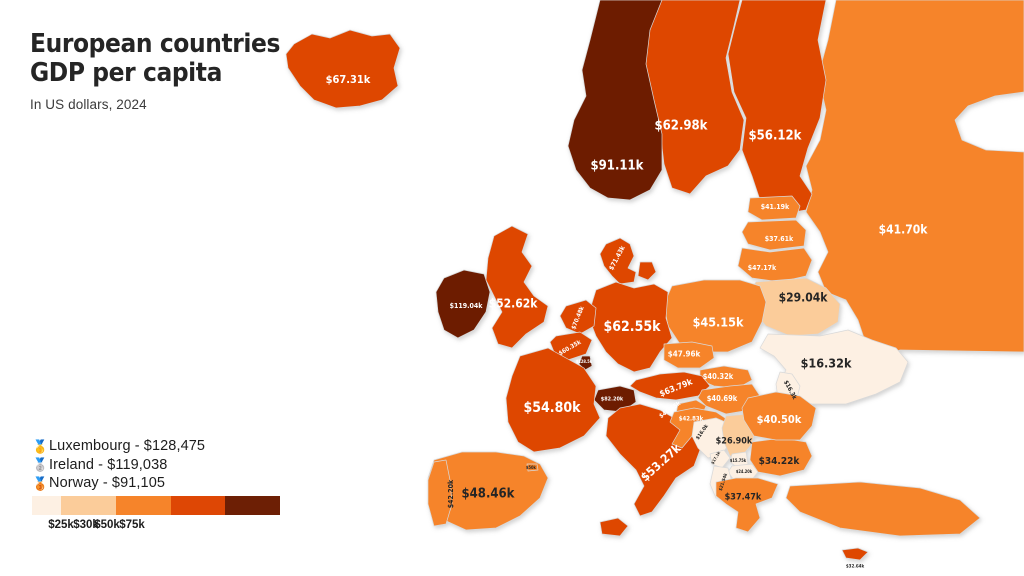 The width and height of the screenshot is (1024, 576). Describe the element at coordinates (747, 505) in the screenshot. I see `country-greece` at that location.